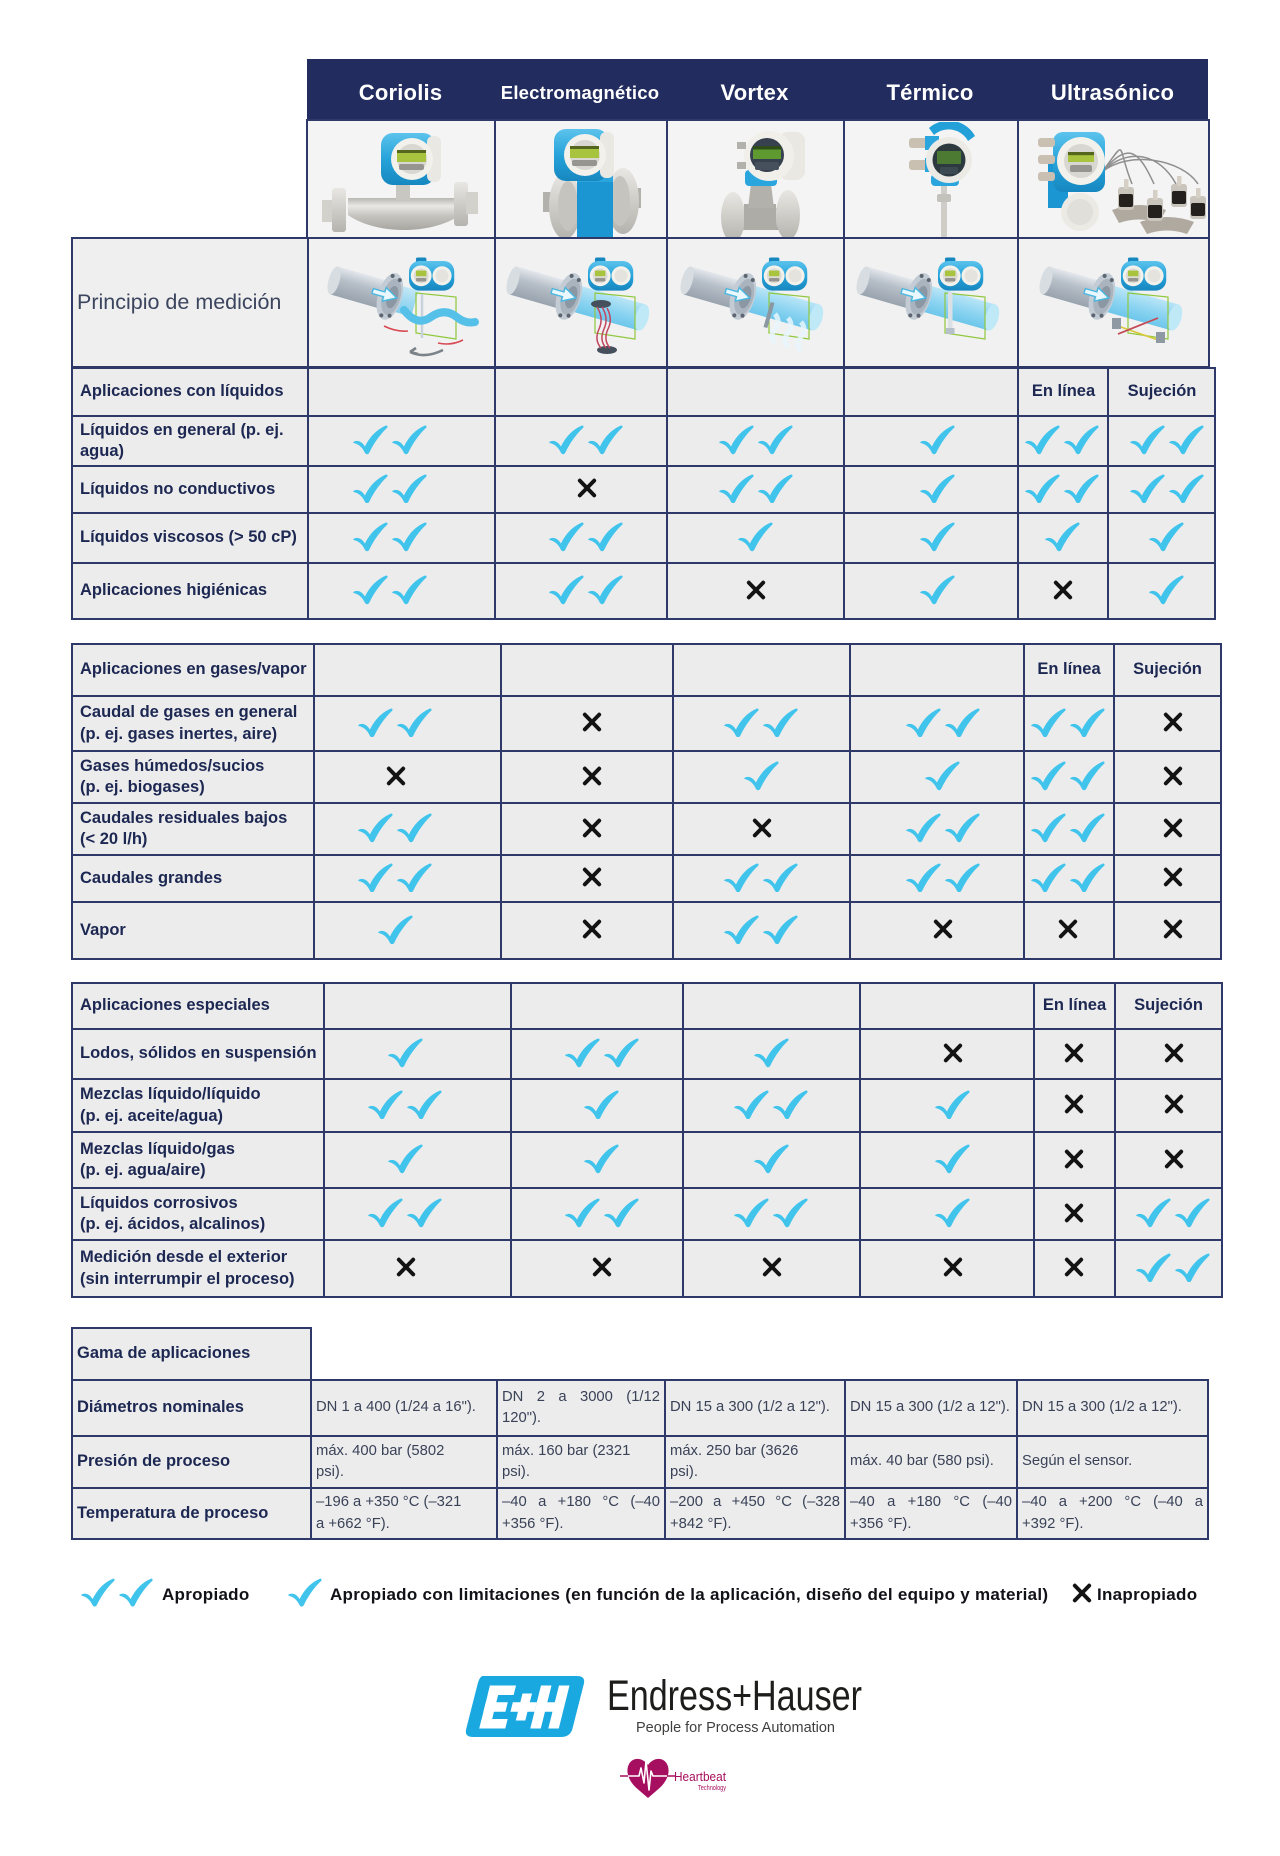 The width and height of the screenshot is (1280, 1856). Describe the element at coordinates (735, 1728) in the screenshot. I see `svg-text: People for Process Automation` at that location.